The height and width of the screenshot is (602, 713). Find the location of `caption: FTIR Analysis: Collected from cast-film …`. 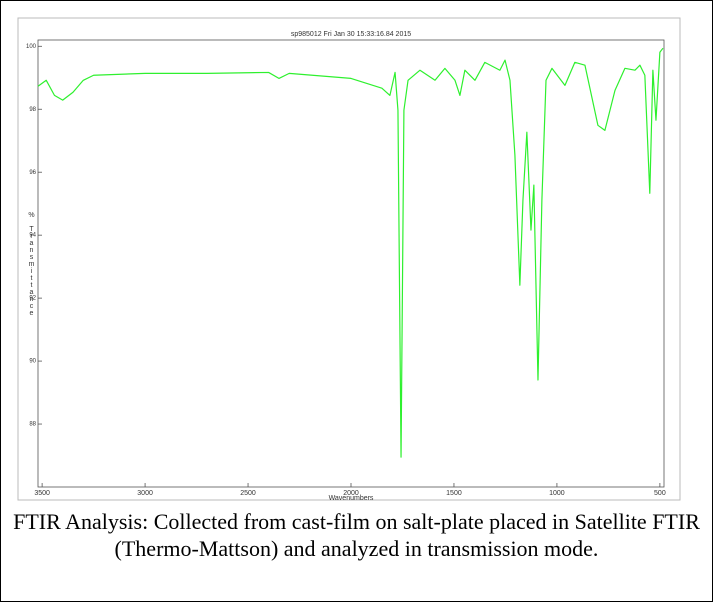

caption: FTIR Analysis: Collected from cast-film … is located at coordinates (356, 535).